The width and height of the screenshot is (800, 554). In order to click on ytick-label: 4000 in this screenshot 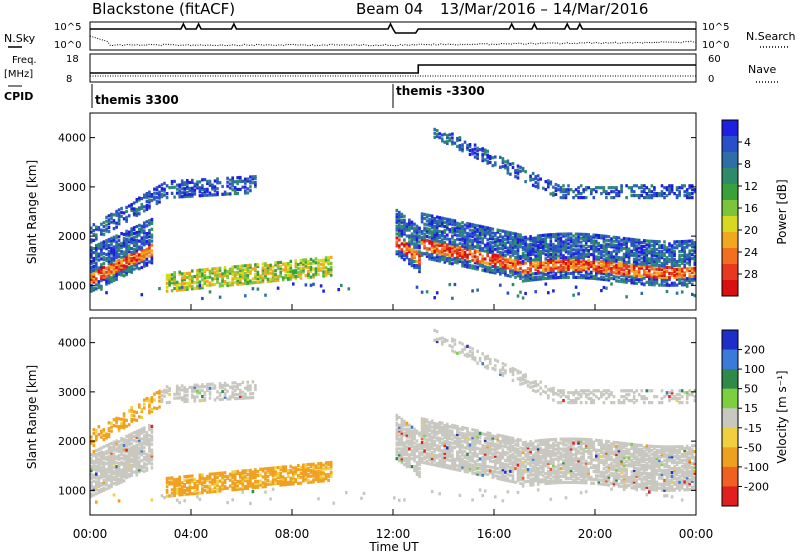, I will do `click(72, 138)`.